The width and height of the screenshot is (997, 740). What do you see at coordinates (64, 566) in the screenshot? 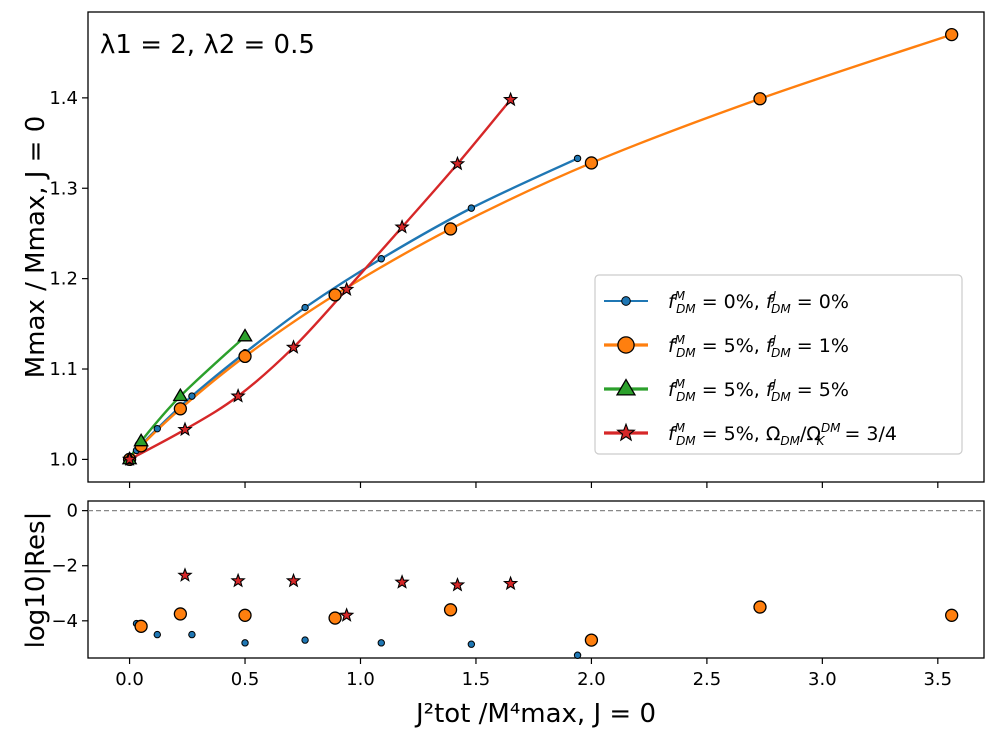
I see `bottom-y-tick-label: −2` at bounding box center [64, 566].